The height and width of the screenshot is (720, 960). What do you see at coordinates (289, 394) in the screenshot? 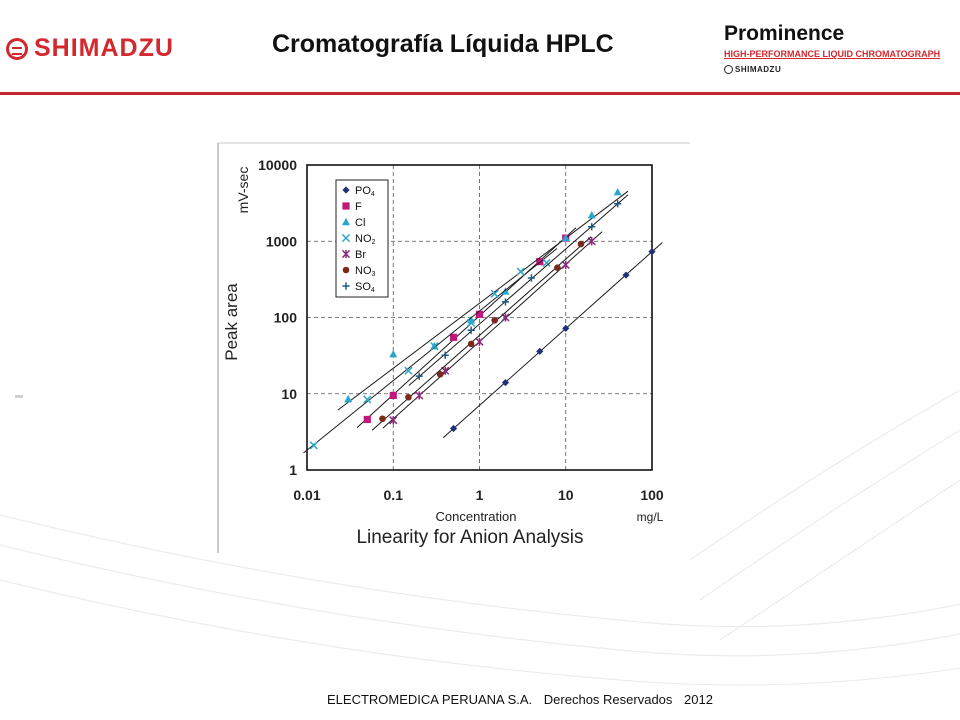
I see `y-tick-label: 10` at bounding box center [289, 394].